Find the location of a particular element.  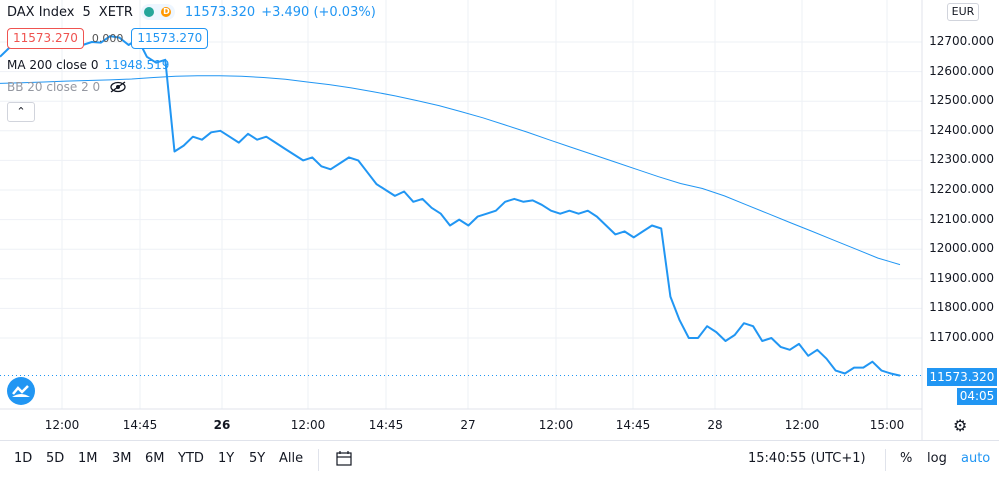

currency-label: EUR is located at coordinates (963, 12).